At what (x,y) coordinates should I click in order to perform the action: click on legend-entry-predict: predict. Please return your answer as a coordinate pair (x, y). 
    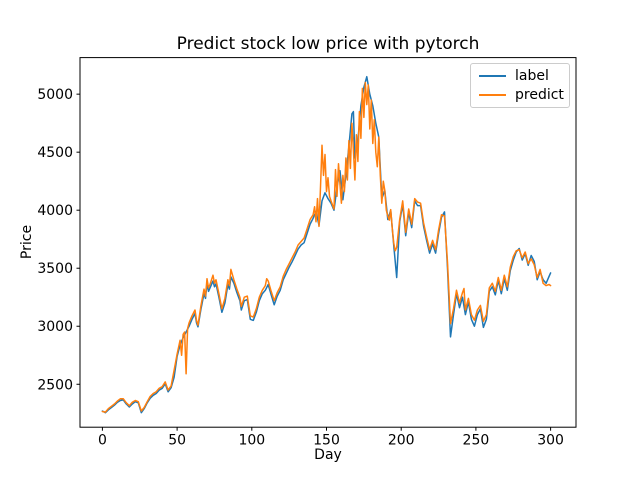
    Looking at the image, I should click on (520, 95).